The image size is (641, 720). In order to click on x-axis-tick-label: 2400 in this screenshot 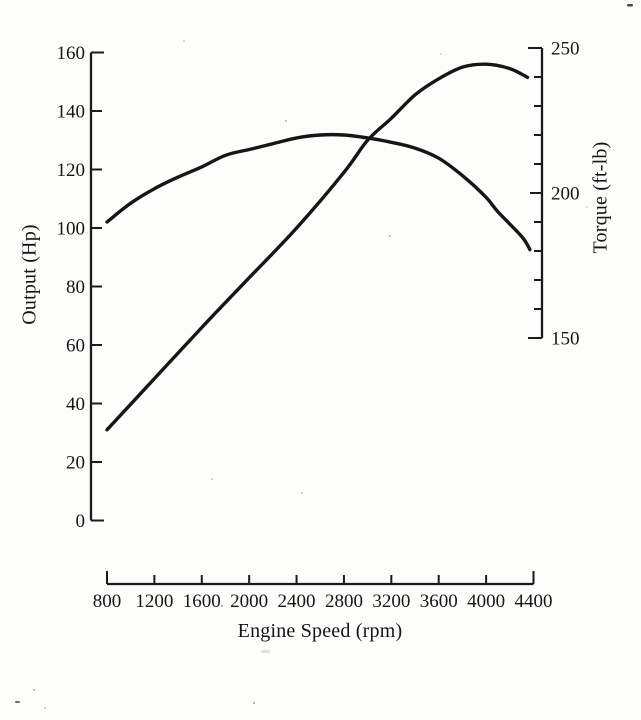, I will do `click(297, 601)`.